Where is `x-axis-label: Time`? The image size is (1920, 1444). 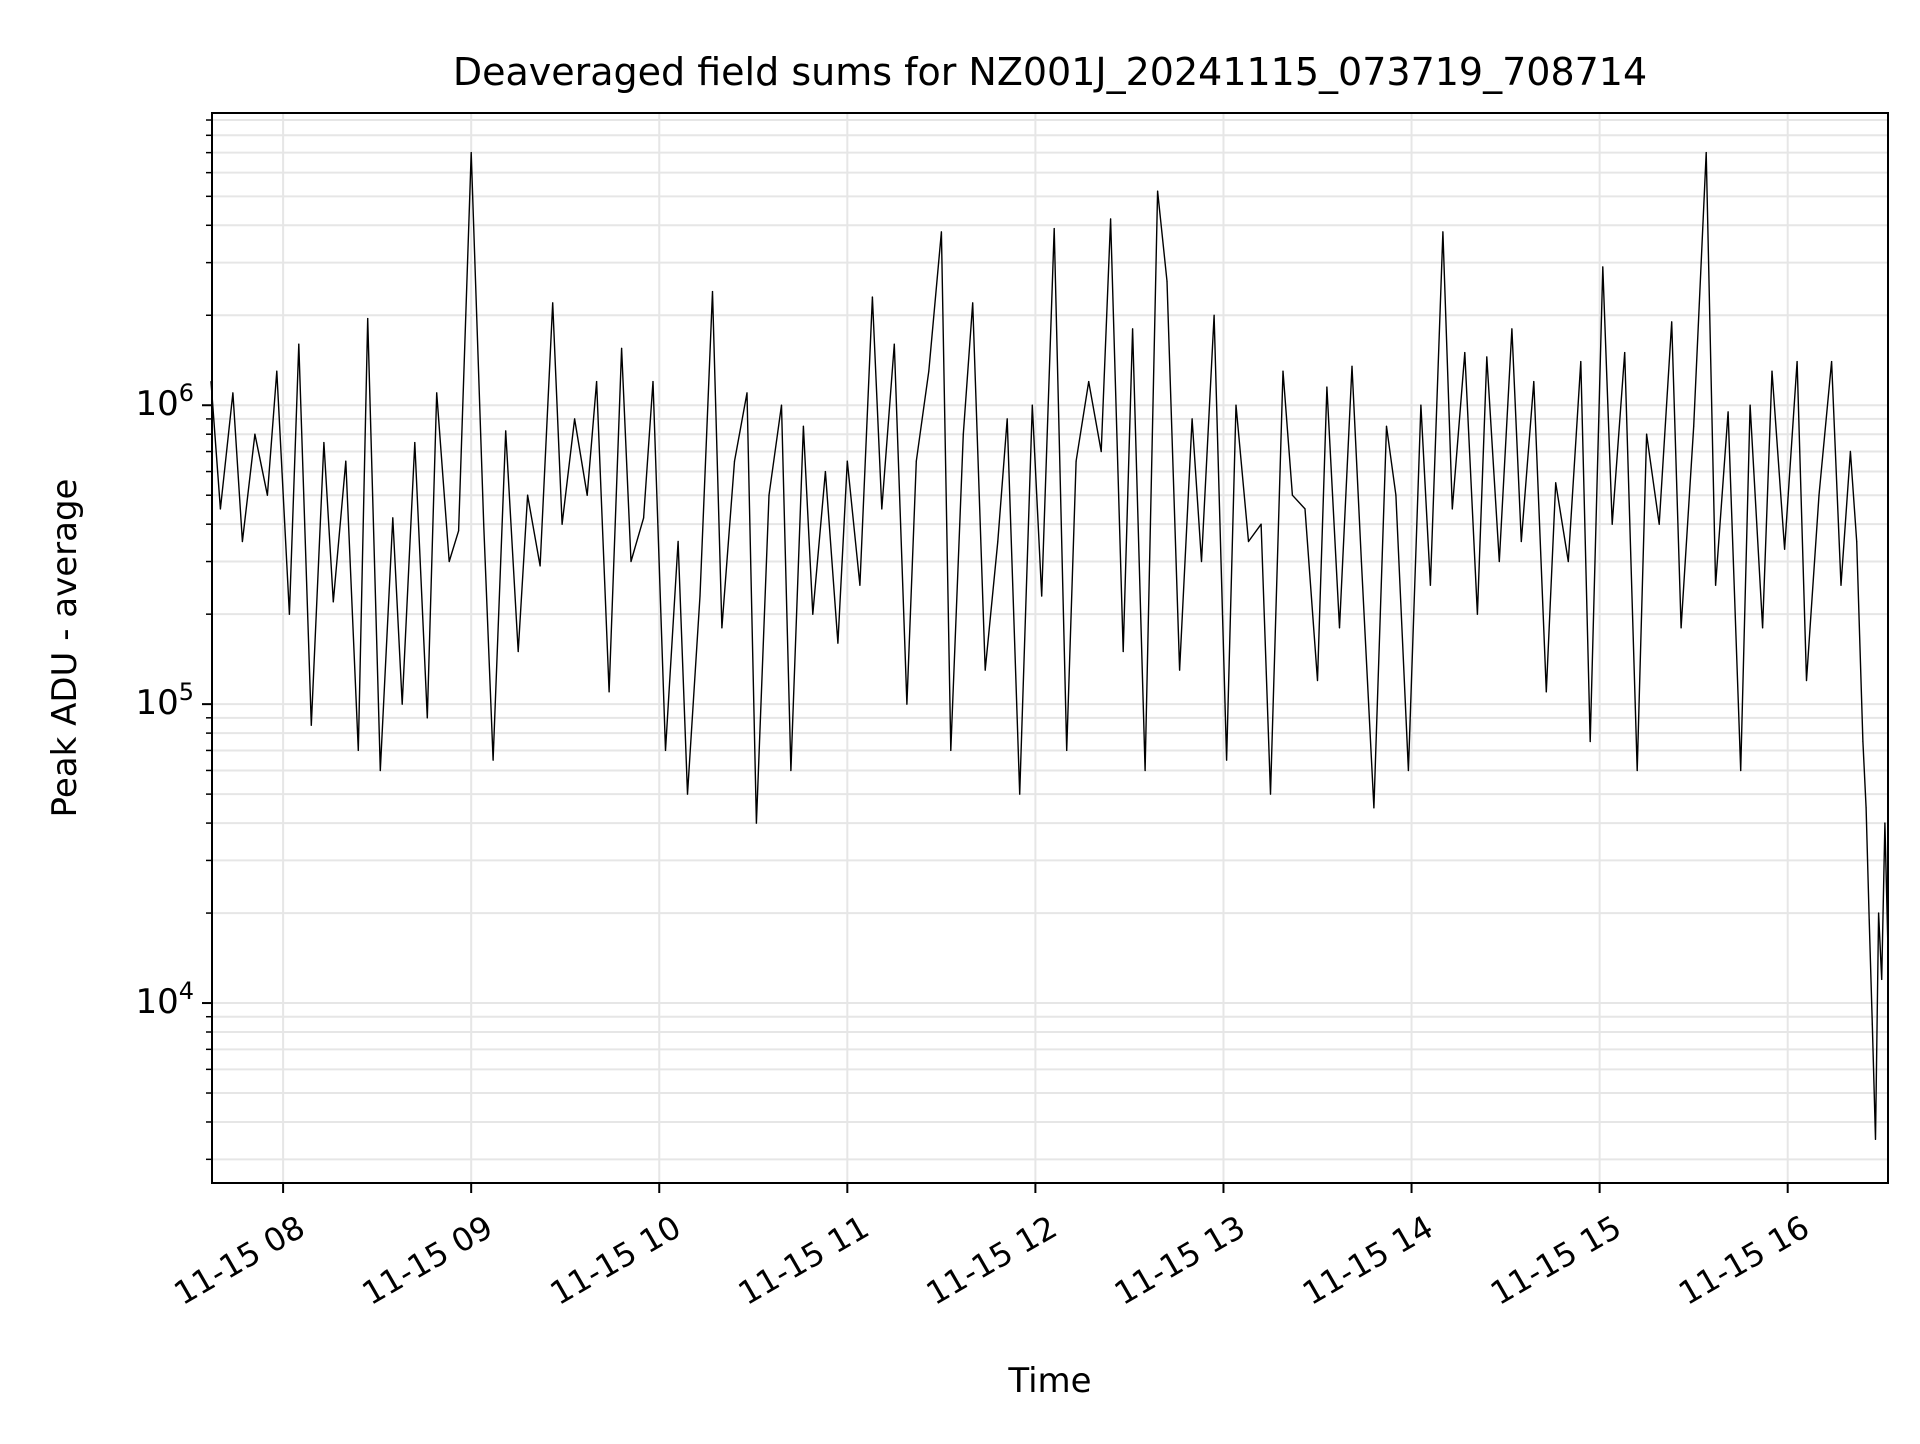 x-axis-label: Time is located at coordinates (1049, 1381).